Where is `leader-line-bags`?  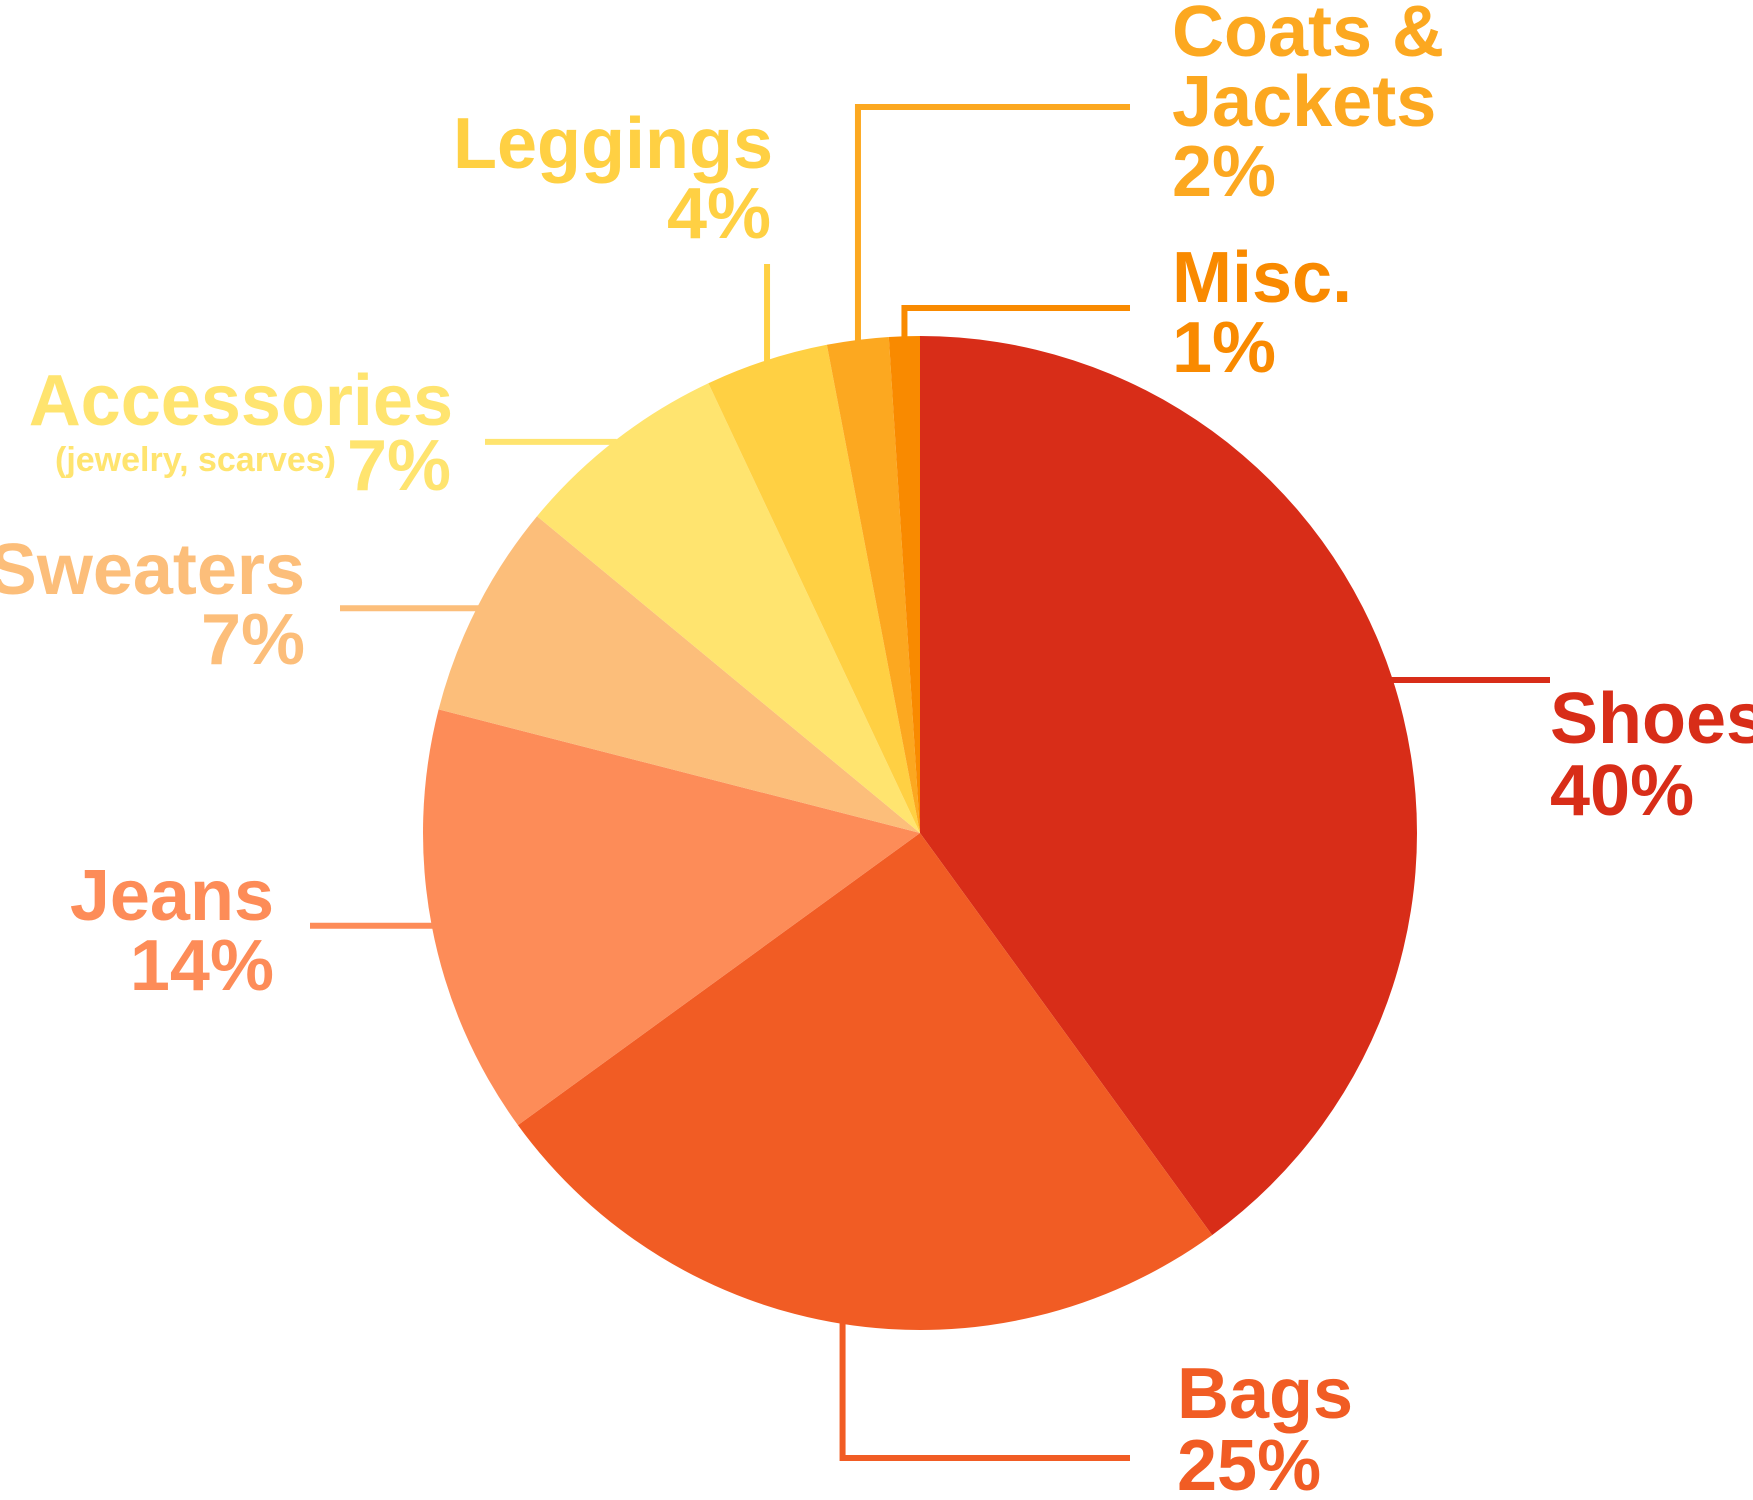
leader-line-bags is located at coordinates (984, 1391).